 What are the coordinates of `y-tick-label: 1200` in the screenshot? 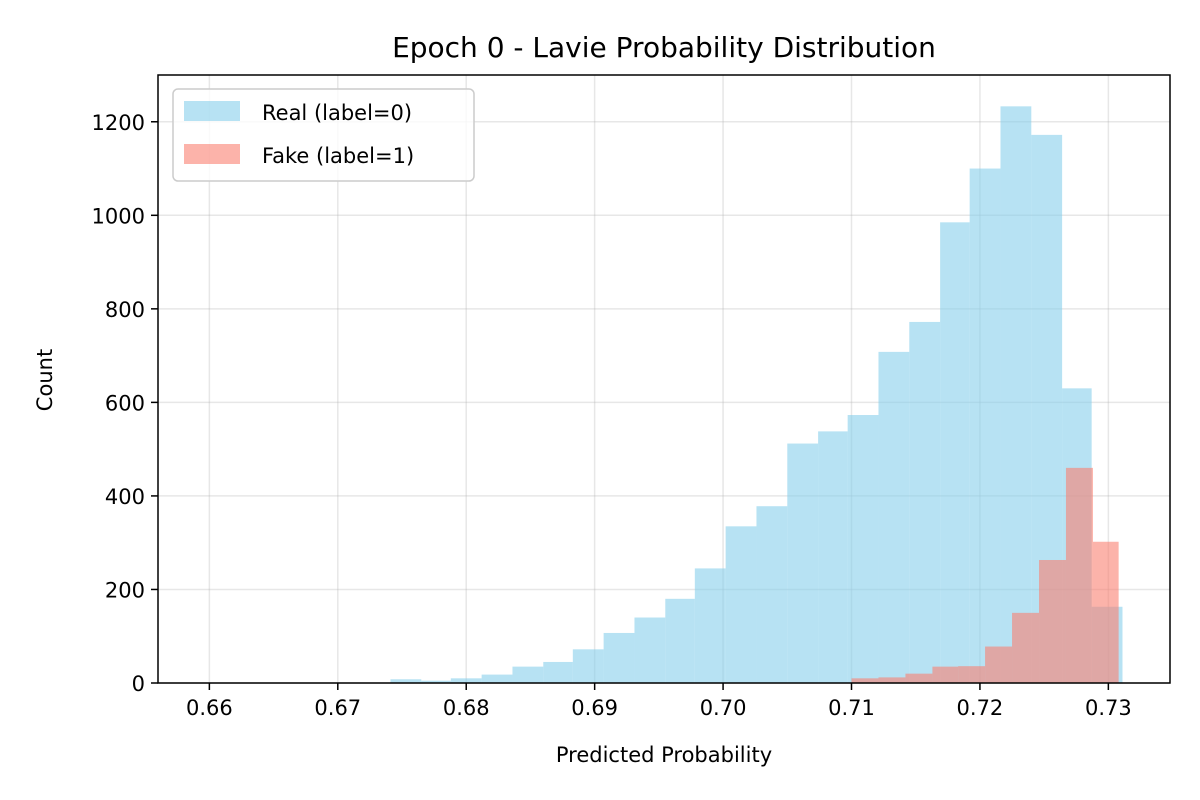 It's located at (118, 123).